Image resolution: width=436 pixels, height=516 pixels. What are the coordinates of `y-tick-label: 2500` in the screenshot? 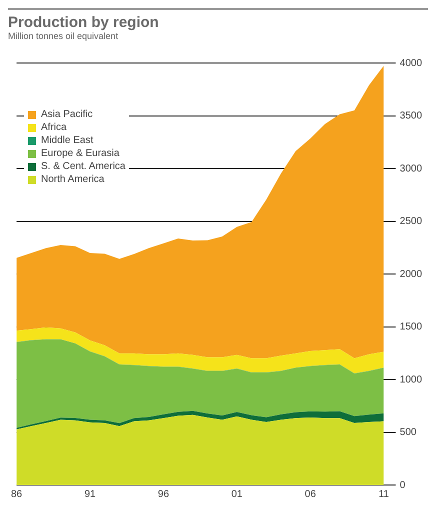 It's located at (411, 221).